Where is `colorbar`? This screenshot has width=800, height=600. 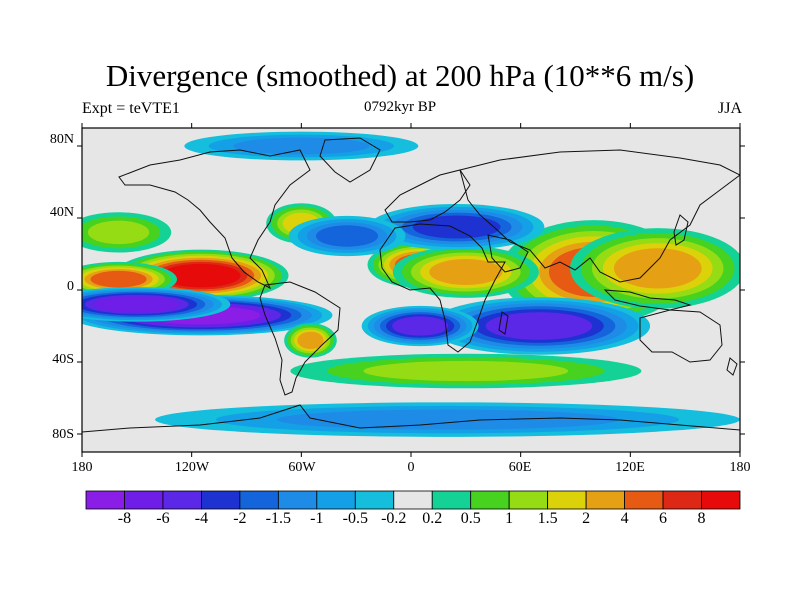
colorbar is located at coordinates (413, 500).